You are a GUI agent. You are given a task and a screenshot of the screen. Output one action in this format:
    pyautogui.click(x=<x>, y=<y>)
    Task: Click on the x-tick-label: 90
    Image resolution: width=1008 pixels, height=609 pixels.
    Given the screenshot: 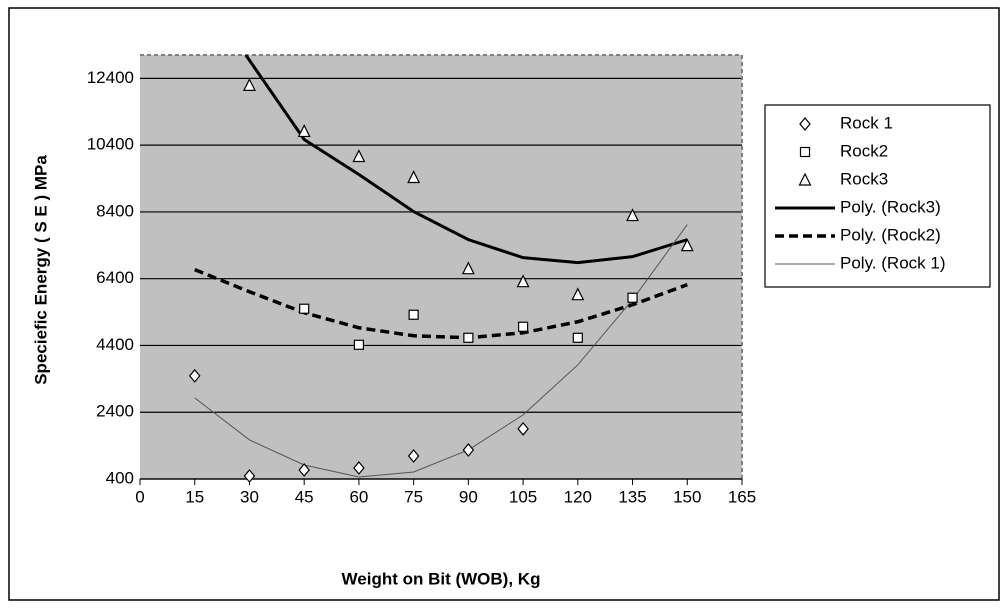 What is the action you would take?
    pyautogui.click(x=468, y=496)
    